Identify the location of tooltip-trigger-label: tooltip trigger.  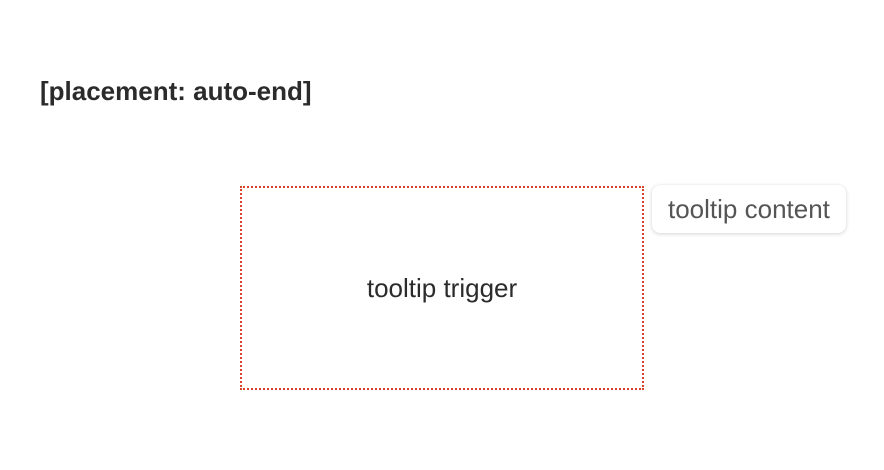
(442, 287).